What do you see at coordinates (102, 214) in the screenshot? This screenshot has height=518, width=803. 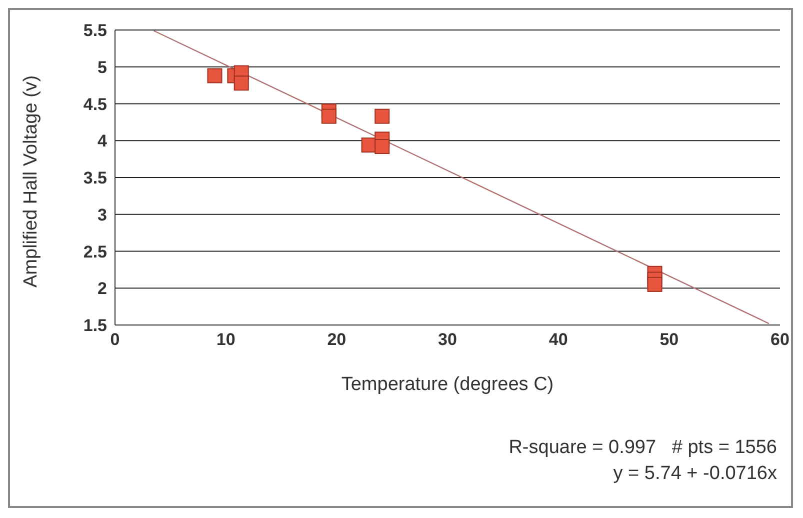 I see `y-tick-label: 3` at bounding box center [102, 214].